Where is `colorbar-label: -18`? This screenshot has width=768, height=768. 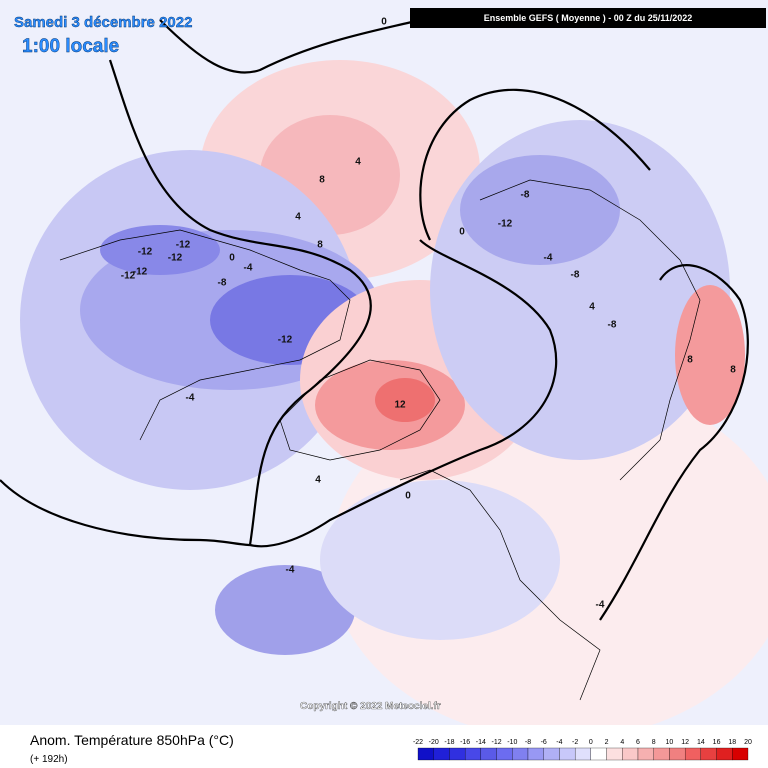
colorbar-label: -18 is located at coordinates (449, 742).